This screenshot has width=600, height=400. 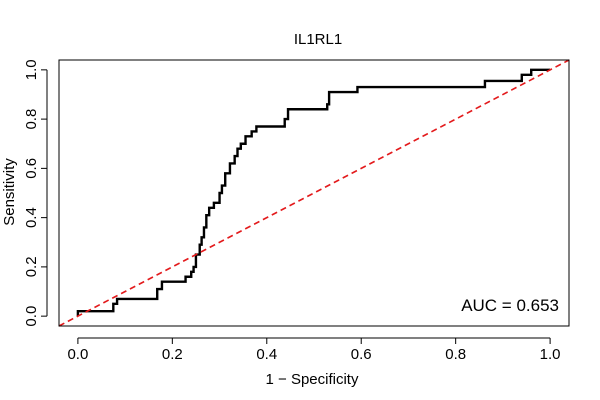 What do you see at coordinates (455, 354) in the screenshot?
I see `x-tick-label: 0.8` at bounding box center [455, 354].